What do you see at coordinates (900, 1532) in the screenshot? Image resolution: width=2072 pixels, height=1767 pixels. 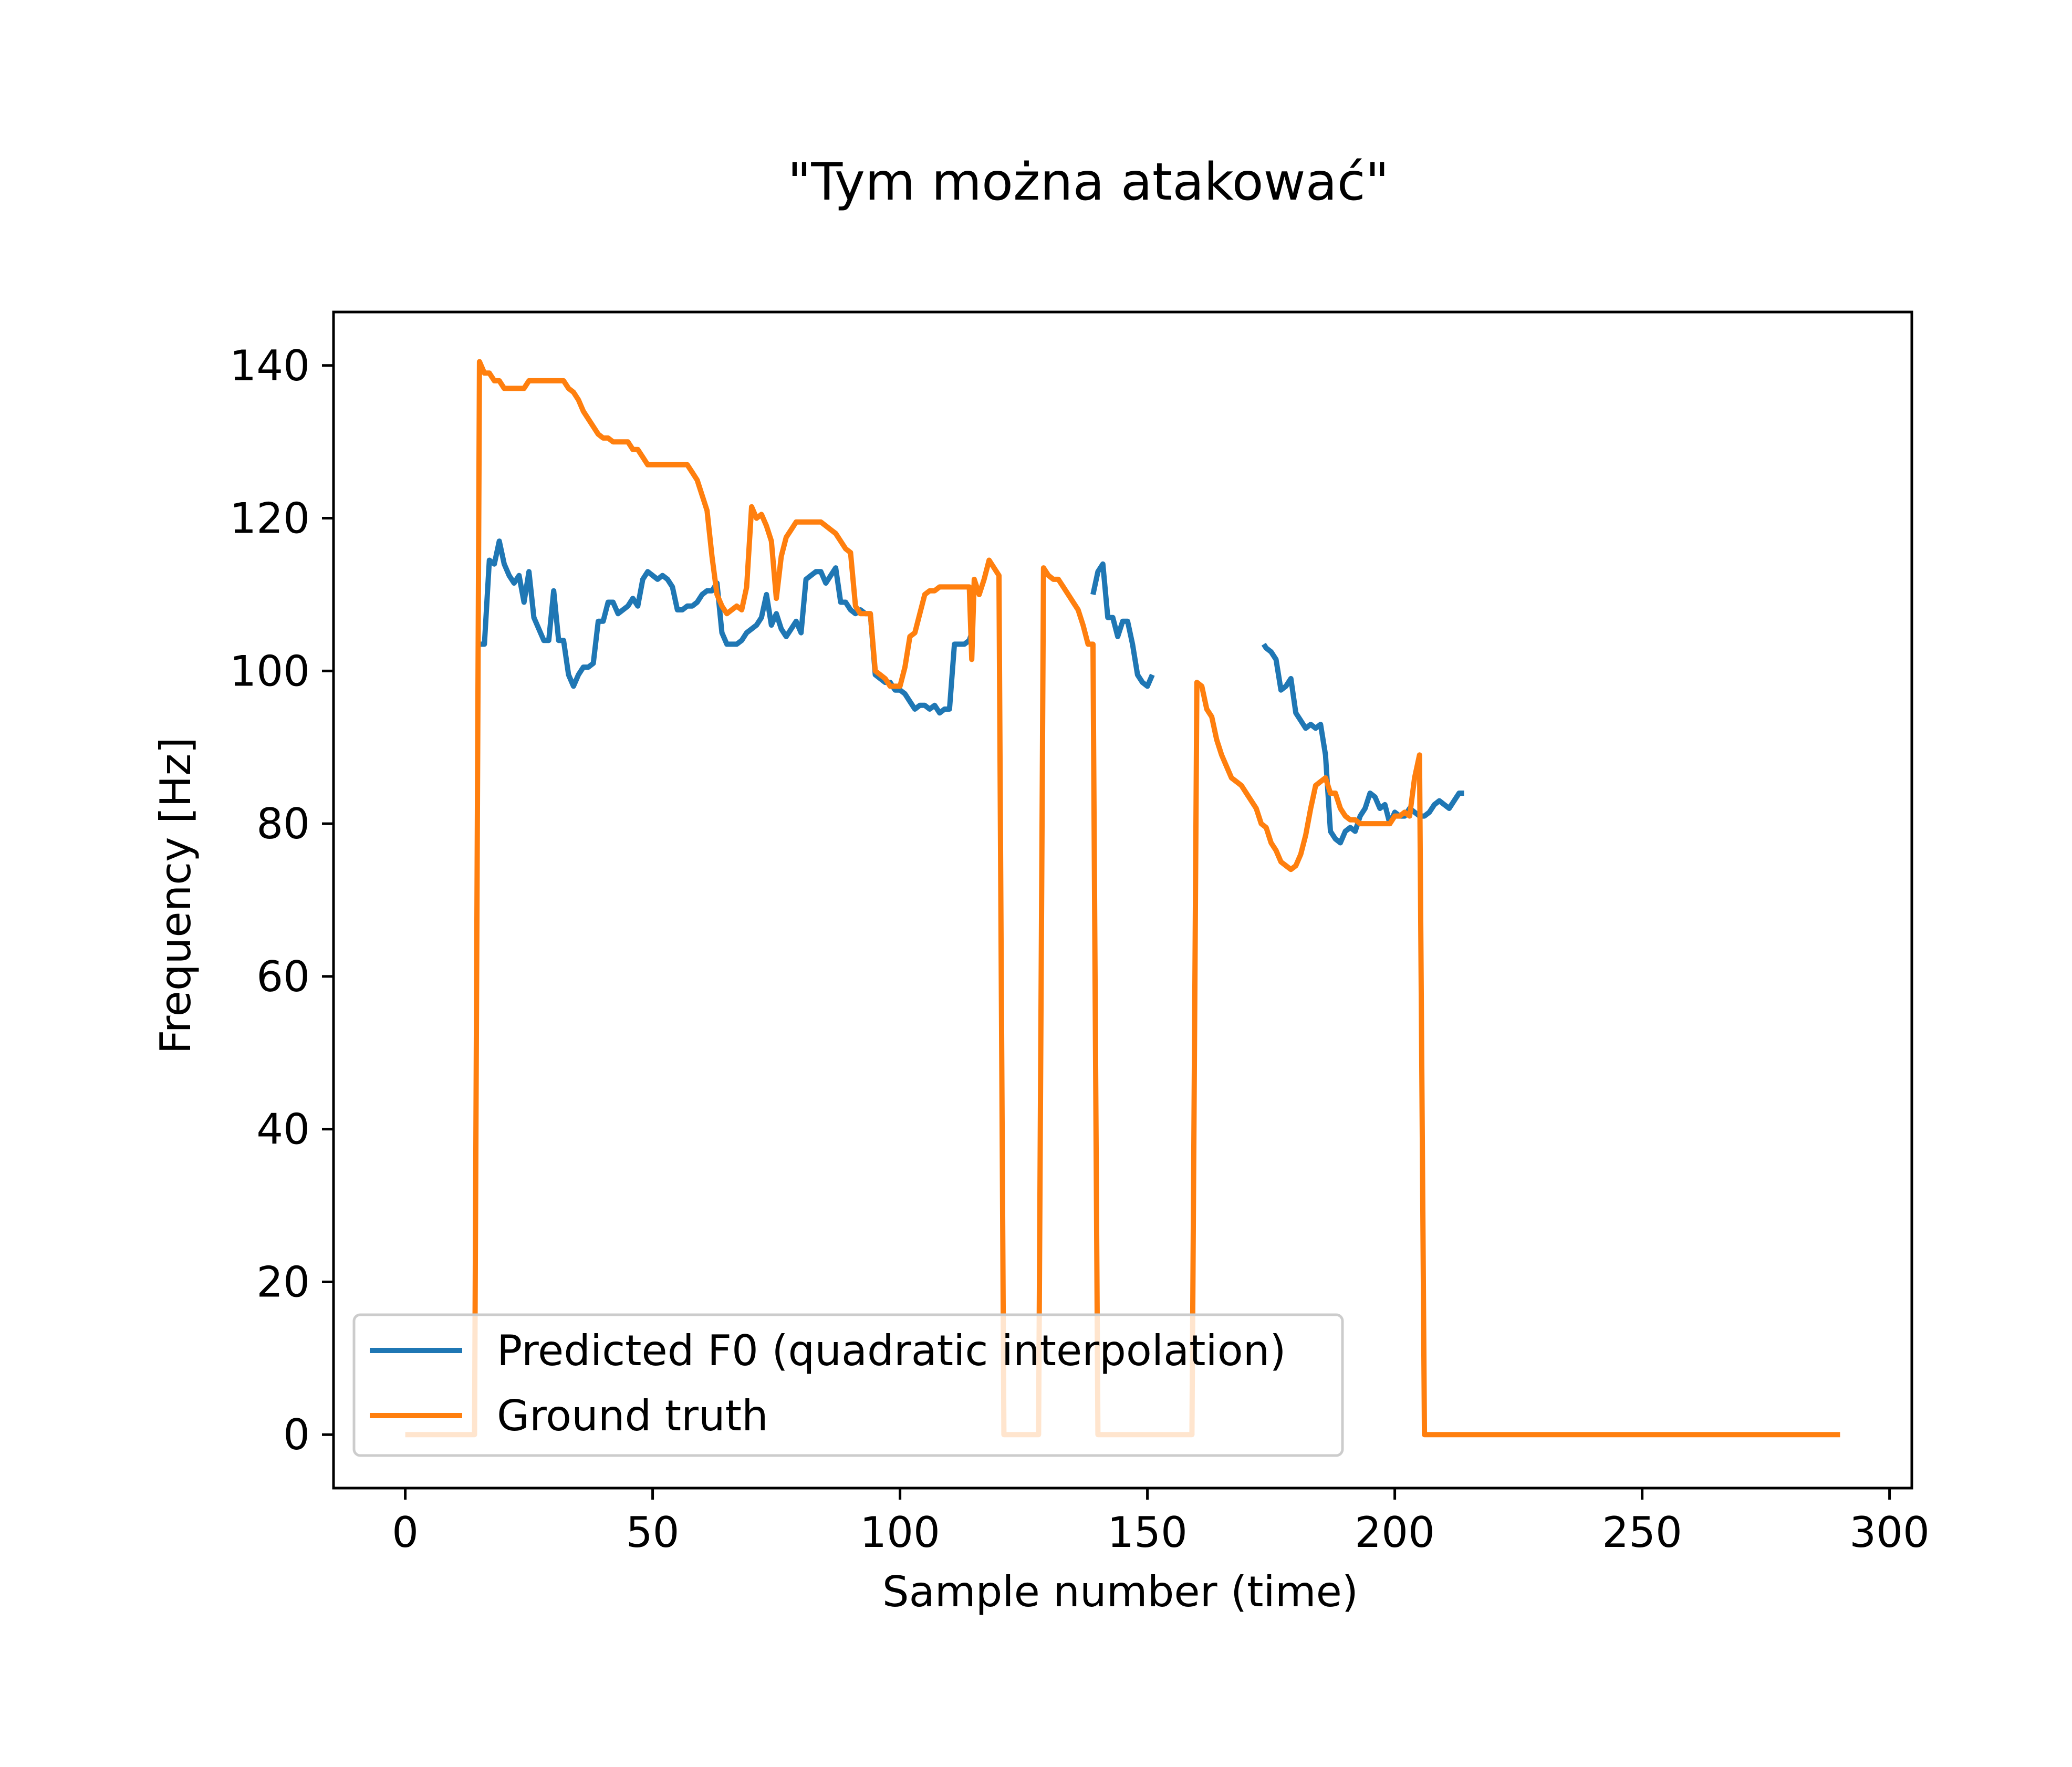 I see `x-tick-label-100: 100` at bounding box center [900, 1532].